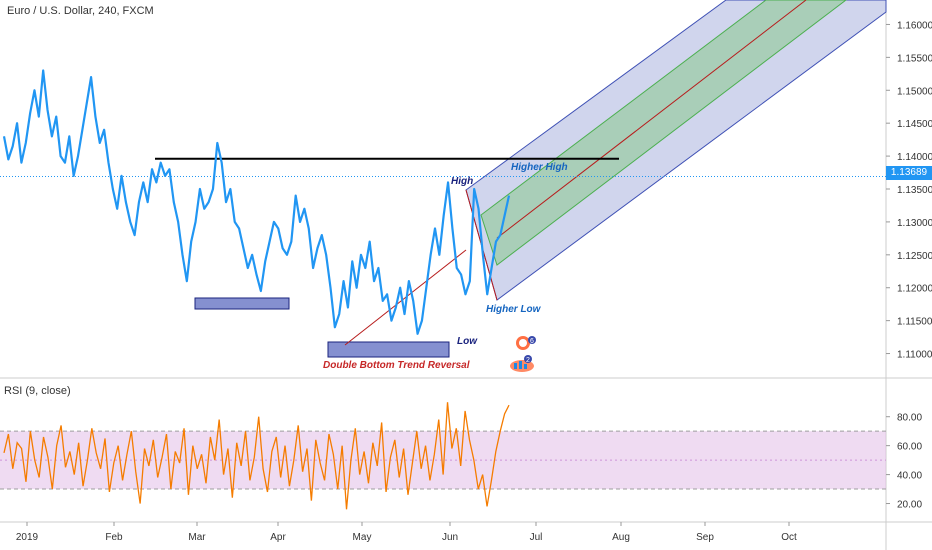  I want to click on support-zones, so click(322, 327).